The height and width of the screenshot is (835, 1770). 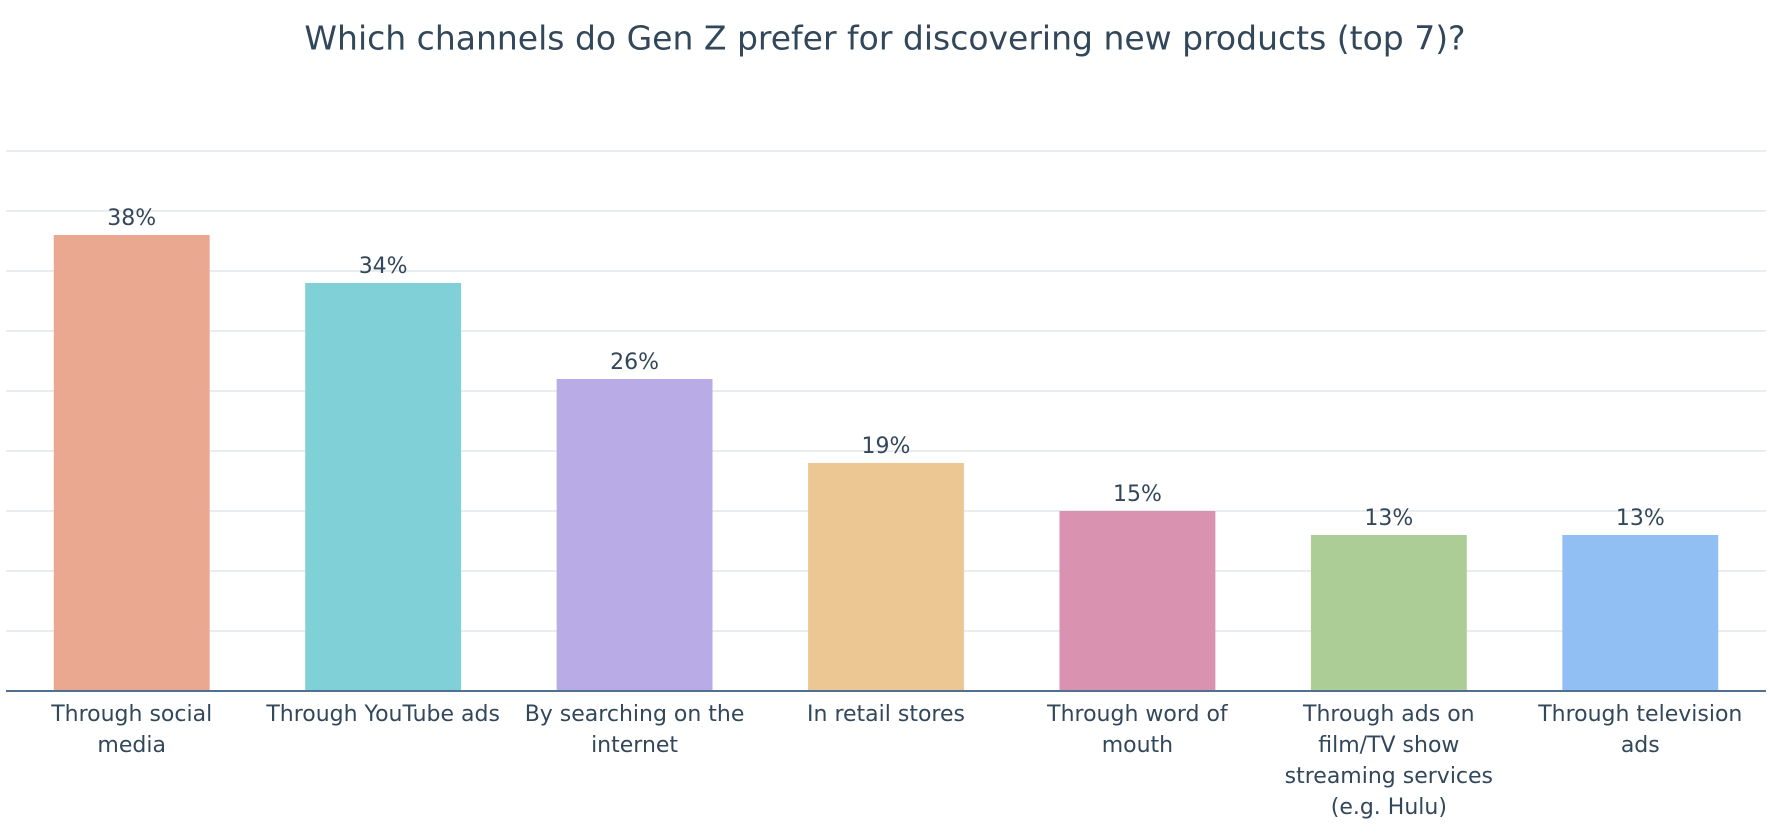 I want to click on x-tick-label: Through social media, so click(x=132, y=730).